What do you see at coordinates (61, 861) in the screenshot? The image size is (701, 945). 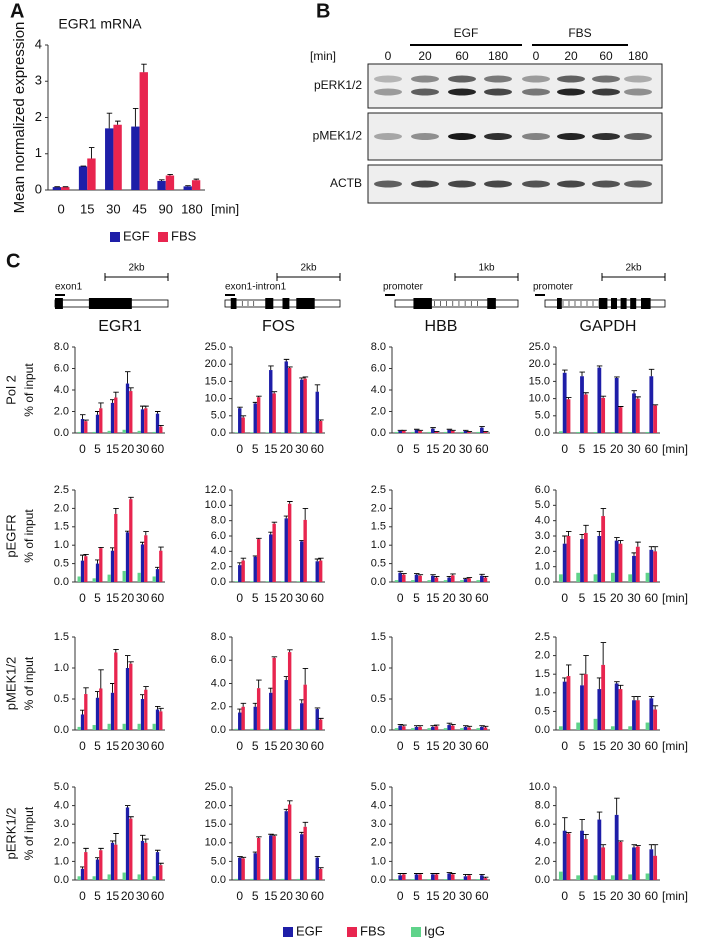 I see `y-tick-label: 1.0` at bounding box center [61, 861].